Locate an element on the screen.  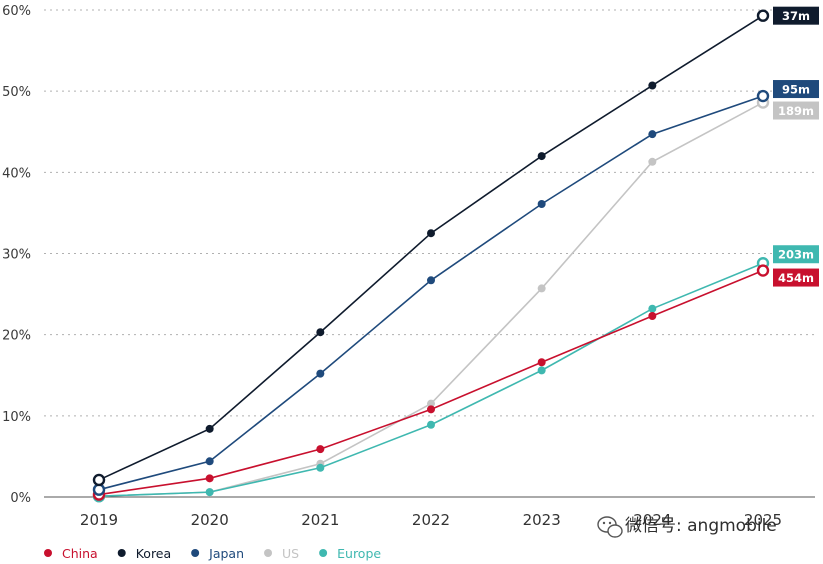
y-tick-label: 50% is located at coordinates (16, 92).